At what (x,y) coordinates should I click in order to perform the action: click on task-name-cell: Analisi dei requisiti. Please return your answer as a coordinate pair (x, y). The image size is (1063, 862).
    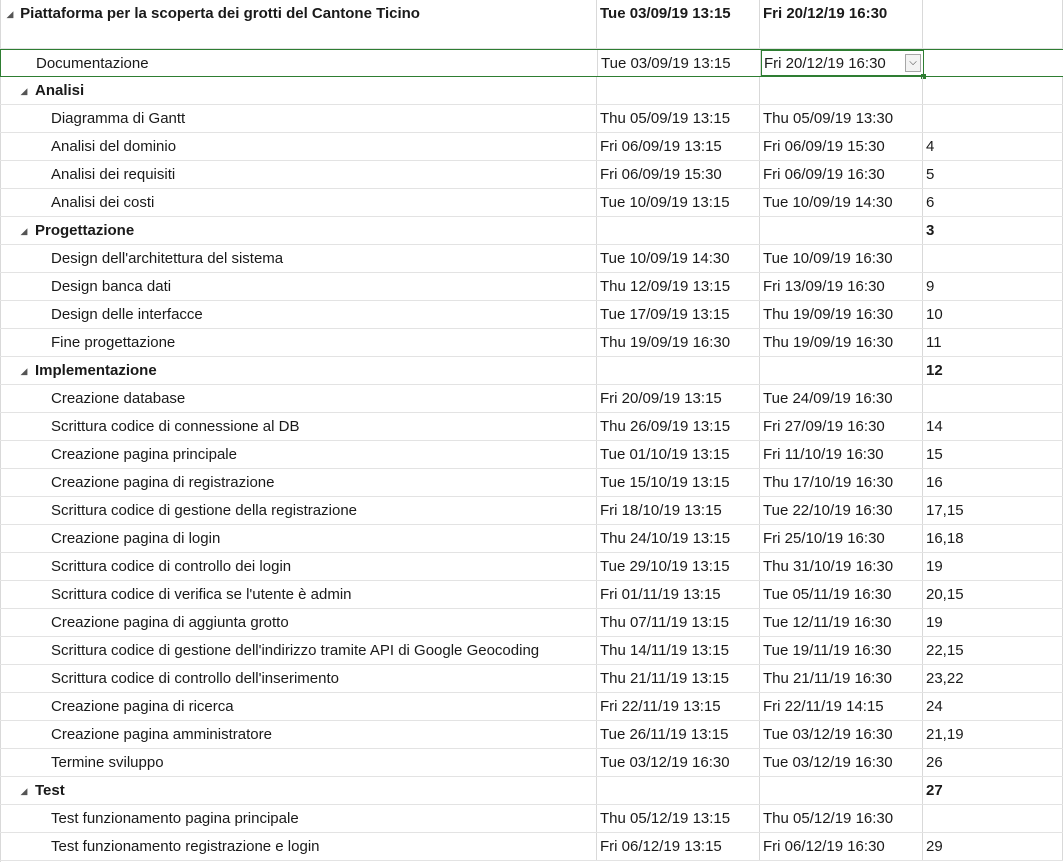
    Looking at the image, I should click on (298, 174).